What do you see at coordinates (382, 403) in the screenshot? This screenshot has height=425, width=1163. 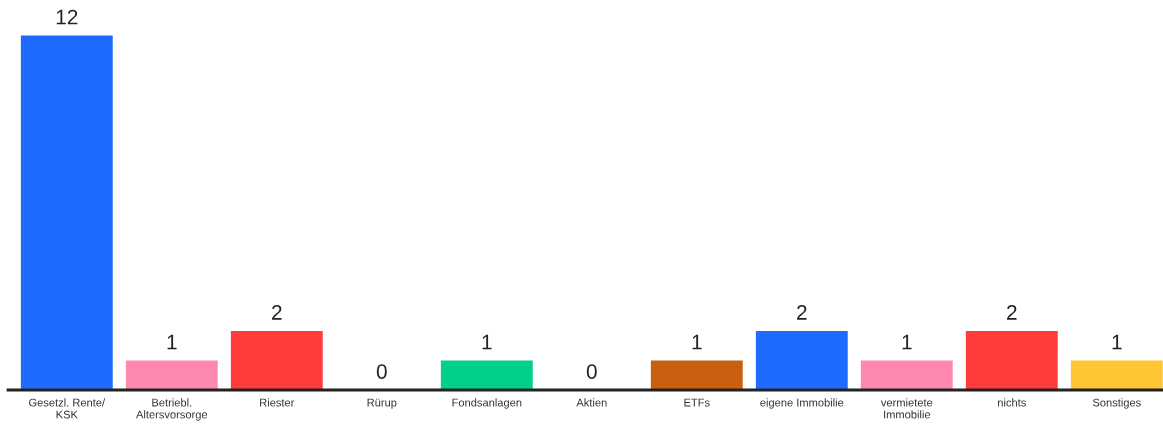 I see `x-tick-label: Rürup` at bounding box center [382, 403].